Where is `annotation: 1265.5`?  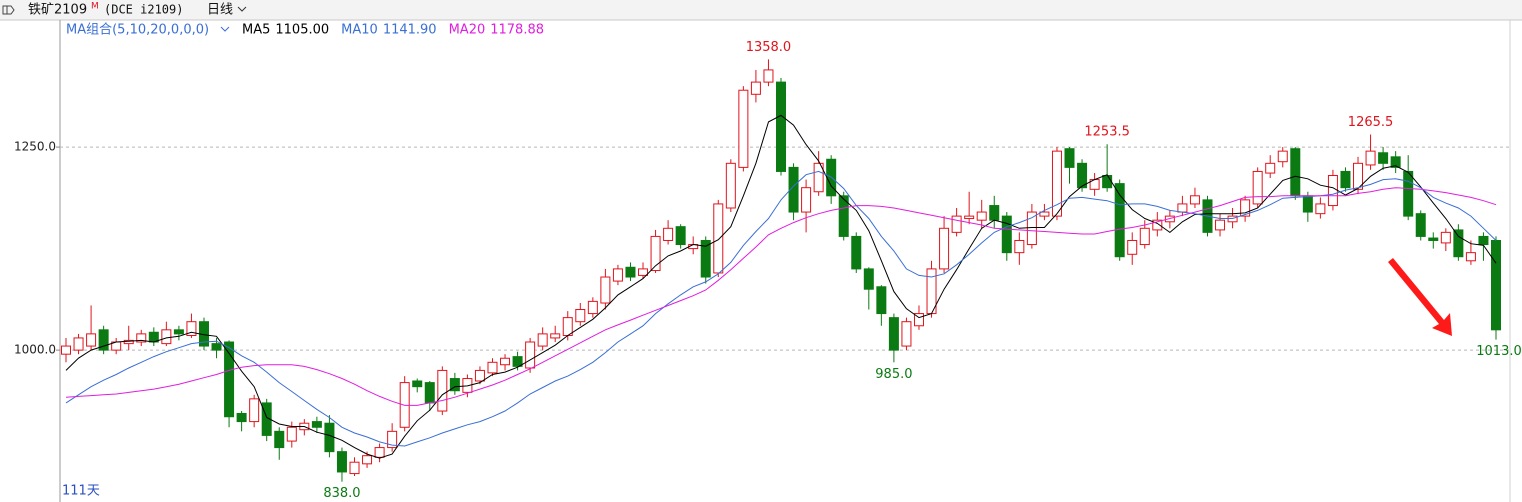
annotation: 1265.5 is located at coordinates (1371, 122).